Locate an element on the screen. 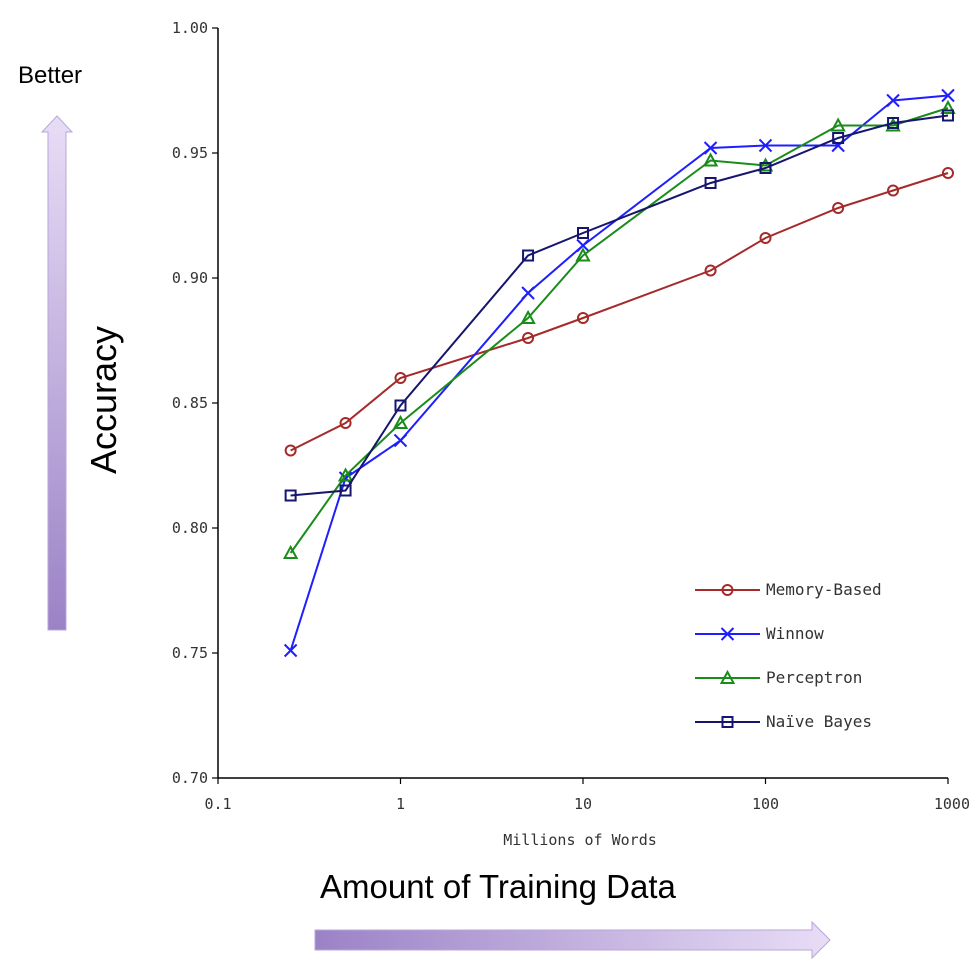 The width and height of the screenshot is (979, 969). better-arrow is located at coordinates (57, 373).